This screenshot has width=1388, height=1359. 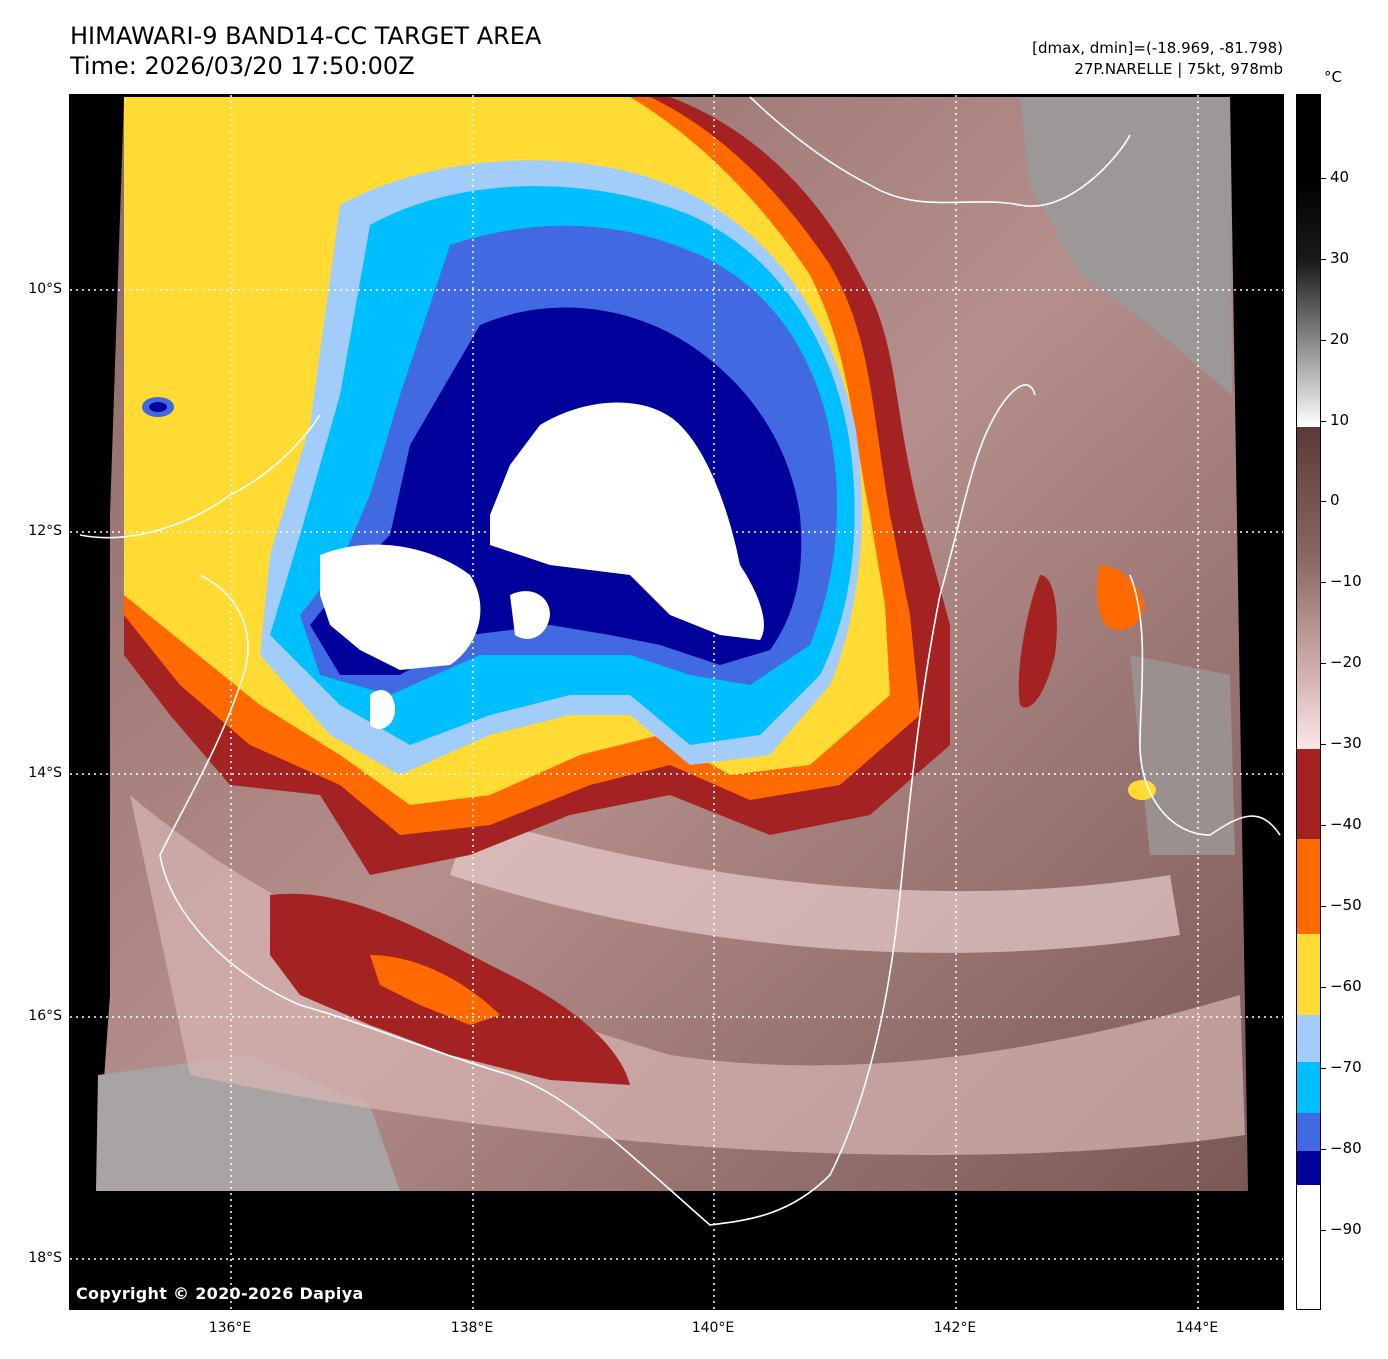 What do you see at coordinates (1037, 641) in the screenshot?
I see `cell-darkred-e` at bounding box center [1037, 641].